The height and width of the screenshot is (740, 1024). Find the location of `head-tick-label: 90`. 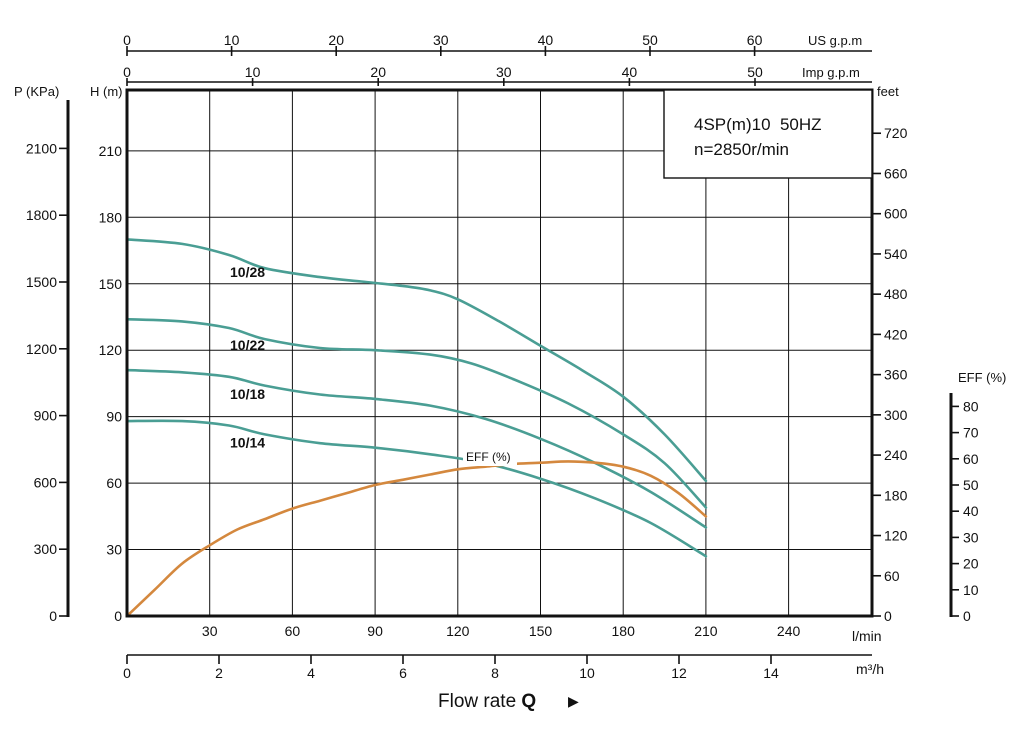

head-tick-label: 90 is located at coordinates (114, 417).